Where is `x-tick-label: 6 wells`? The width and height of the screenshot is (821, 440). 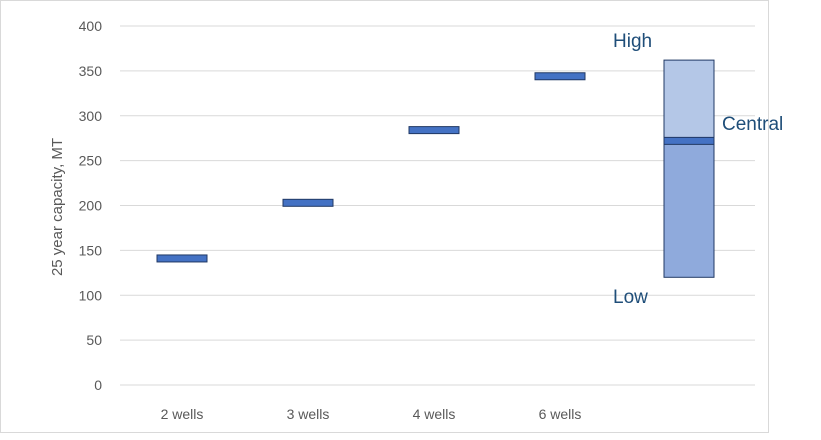
x-tick-label: 6 wells is located at coordinates (560, 414).